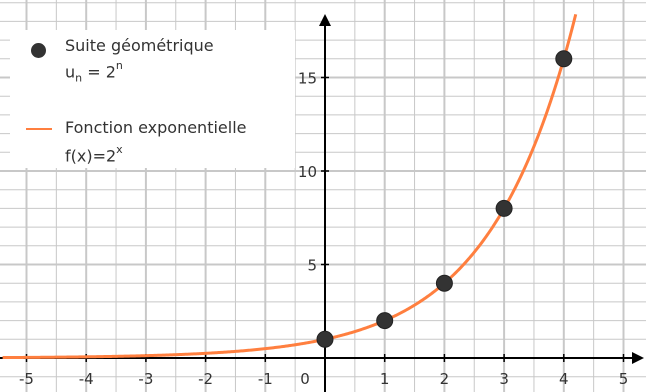 The height and width of the screenshot is (392, 646). Describe the element at coordinates (39, 129) in the screenshot. I see `legend-curve-marker` at that location.